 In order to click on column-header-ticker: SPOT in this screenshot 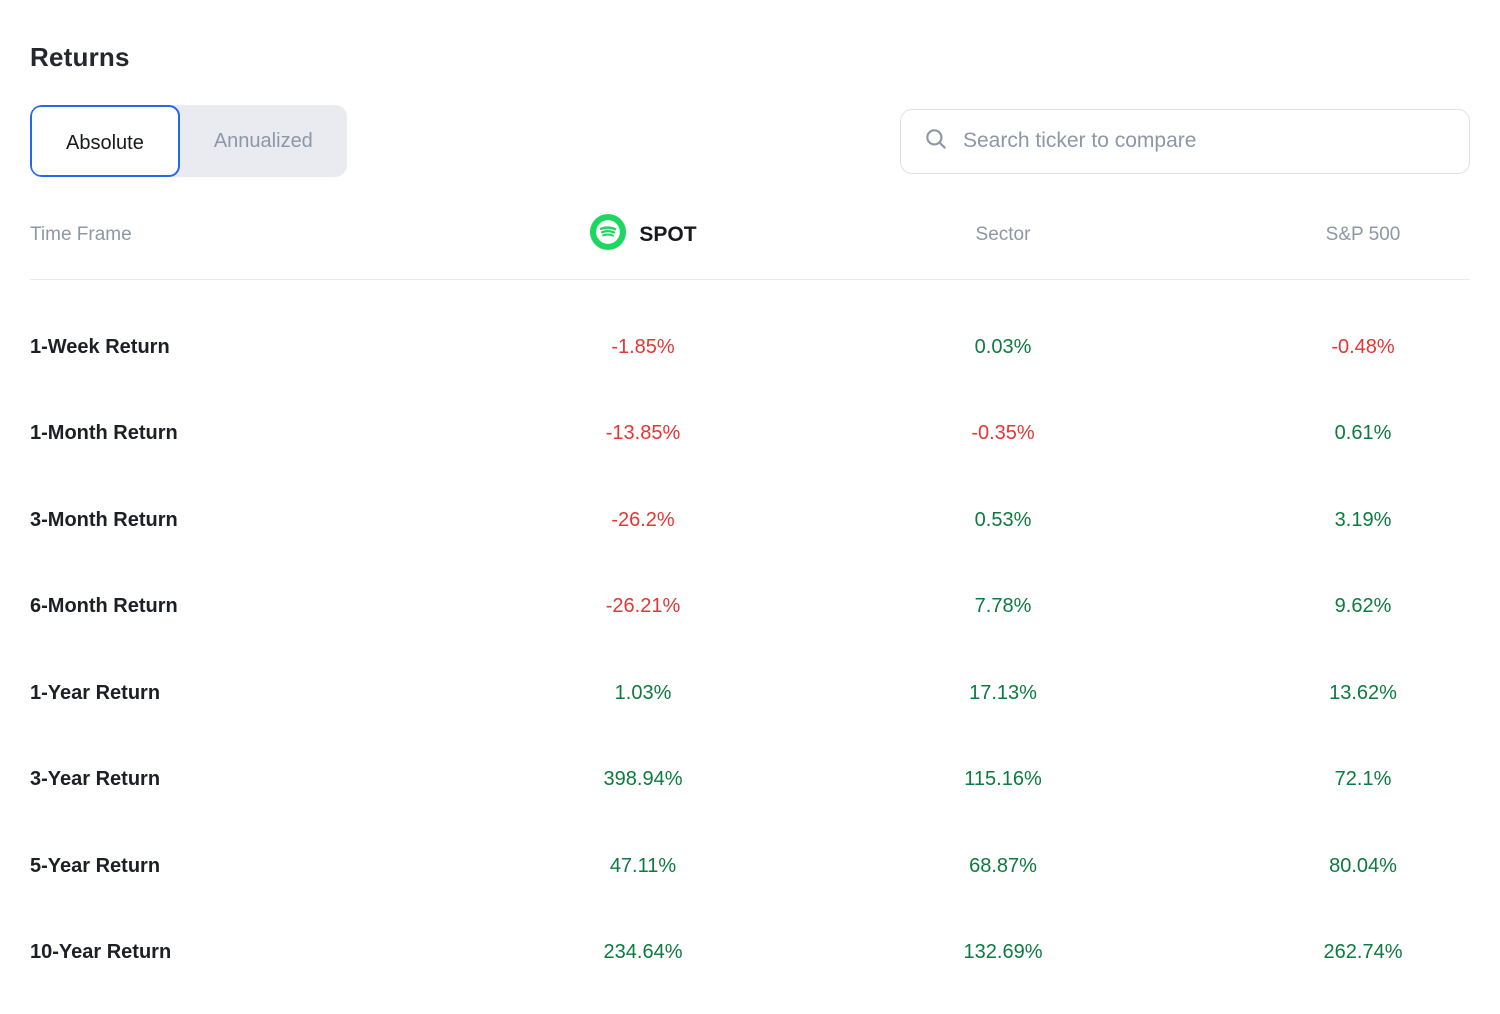, I will do `click(643, 235)`.